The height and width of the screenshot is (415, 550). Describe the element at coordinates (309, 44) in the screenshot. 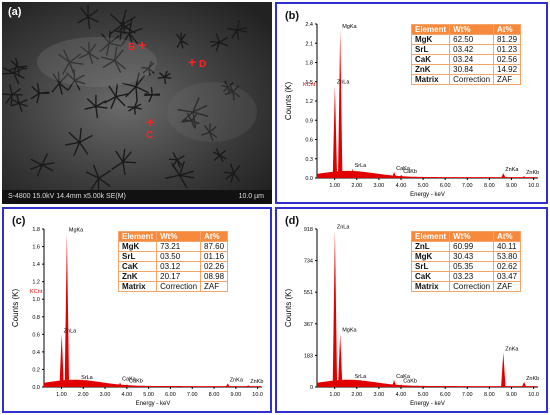

I see `y-tick-label: 2.1` at that location.